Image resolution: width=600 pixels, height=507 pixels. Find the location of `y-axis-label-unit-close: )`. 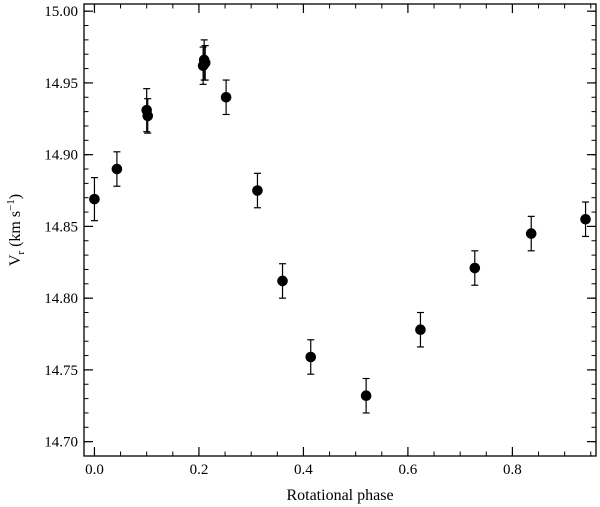

y-axis-label-unit-close: ) is located at coordinates (15, 196).